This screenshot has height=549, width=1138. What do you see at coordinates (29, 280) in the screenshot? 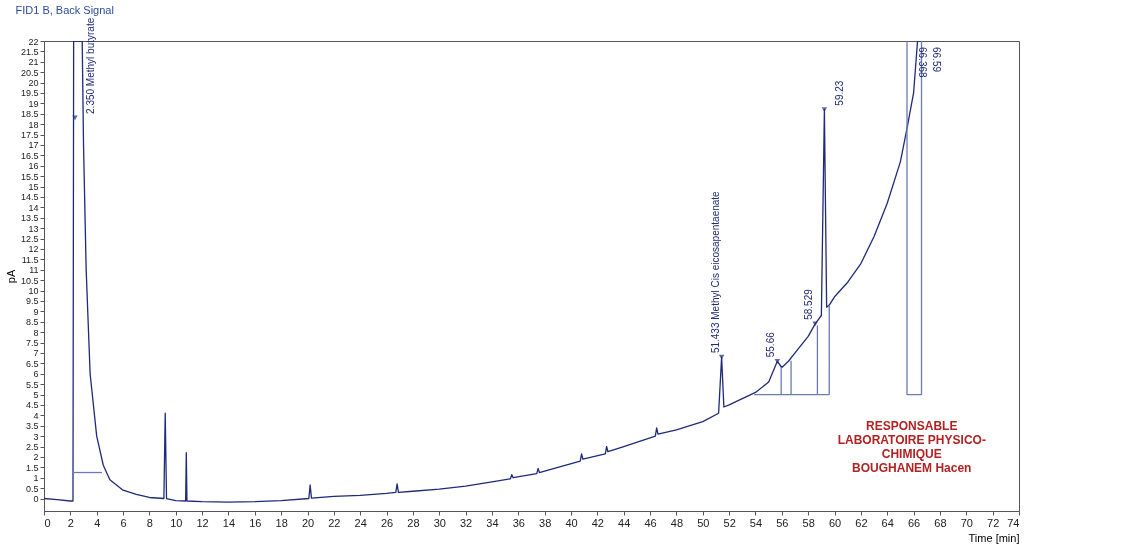
I see `y-tick-label: 10.5` at bounding box center [29, 280].